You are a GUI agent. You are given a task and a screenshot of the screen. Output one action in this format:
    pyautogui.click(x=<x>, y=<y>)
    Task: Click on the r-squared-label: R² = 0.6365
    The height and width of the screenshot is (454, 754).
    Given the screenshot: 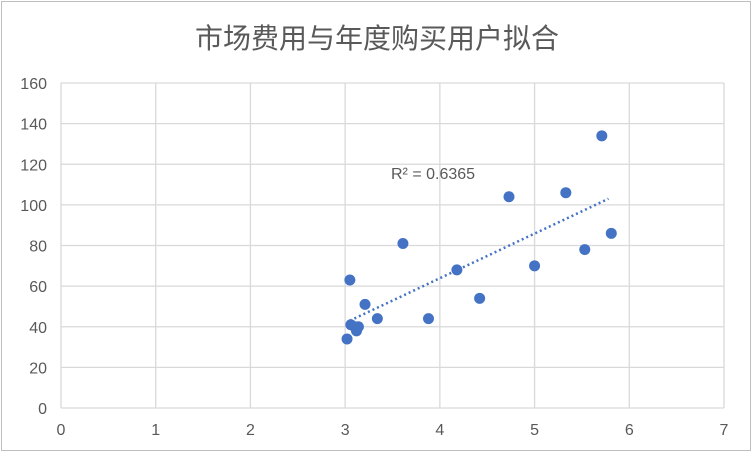 What is the action you would take?
    pyautogui.click(x=433, y=174)
    